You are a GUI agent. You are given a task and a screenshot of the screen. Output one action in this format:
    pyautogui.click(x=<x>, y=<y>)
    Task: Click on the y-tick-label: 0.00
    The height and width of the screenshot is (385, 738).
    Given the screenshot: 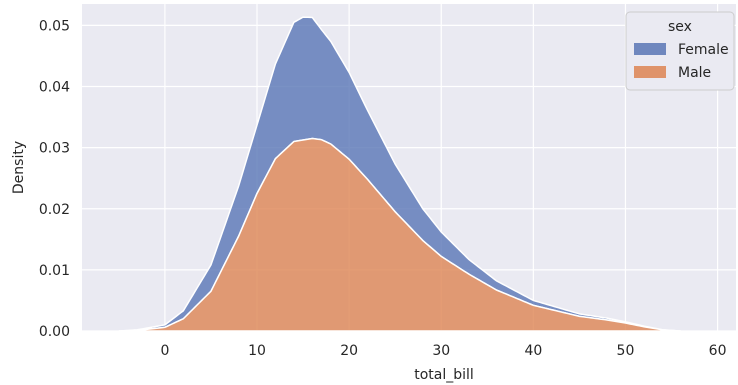 What is the action you would take?
    pyautogui.click(x=54, y=332)
    